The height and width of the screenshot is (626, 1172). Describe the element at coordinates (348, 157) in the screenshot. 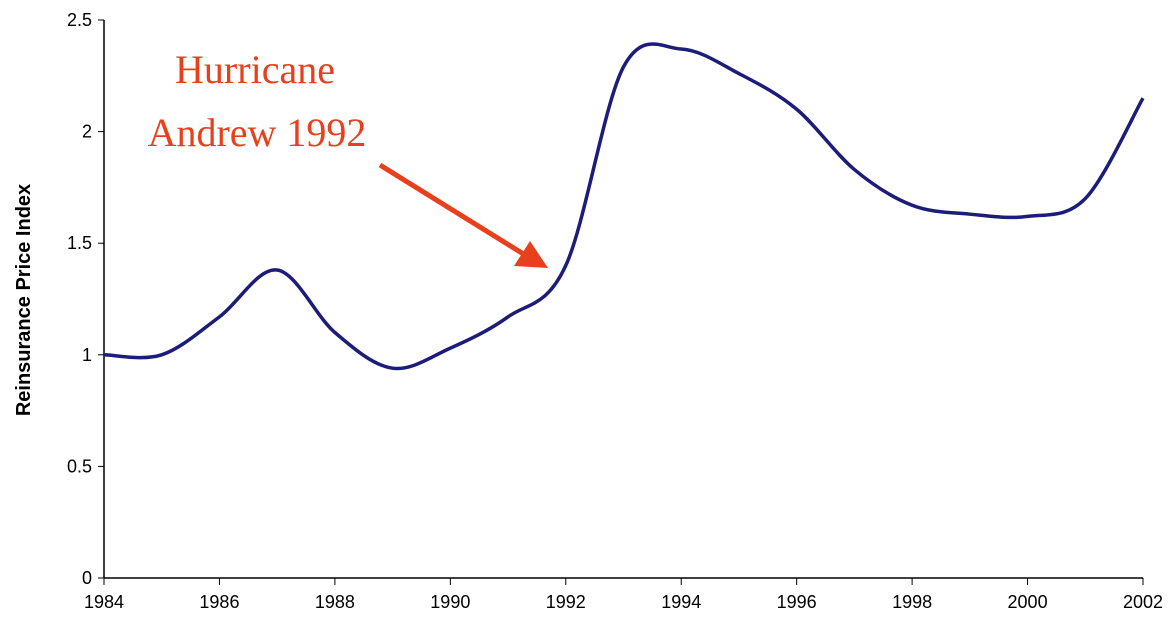

I see `annotation: Hurricane Andrew 1992` at that location.